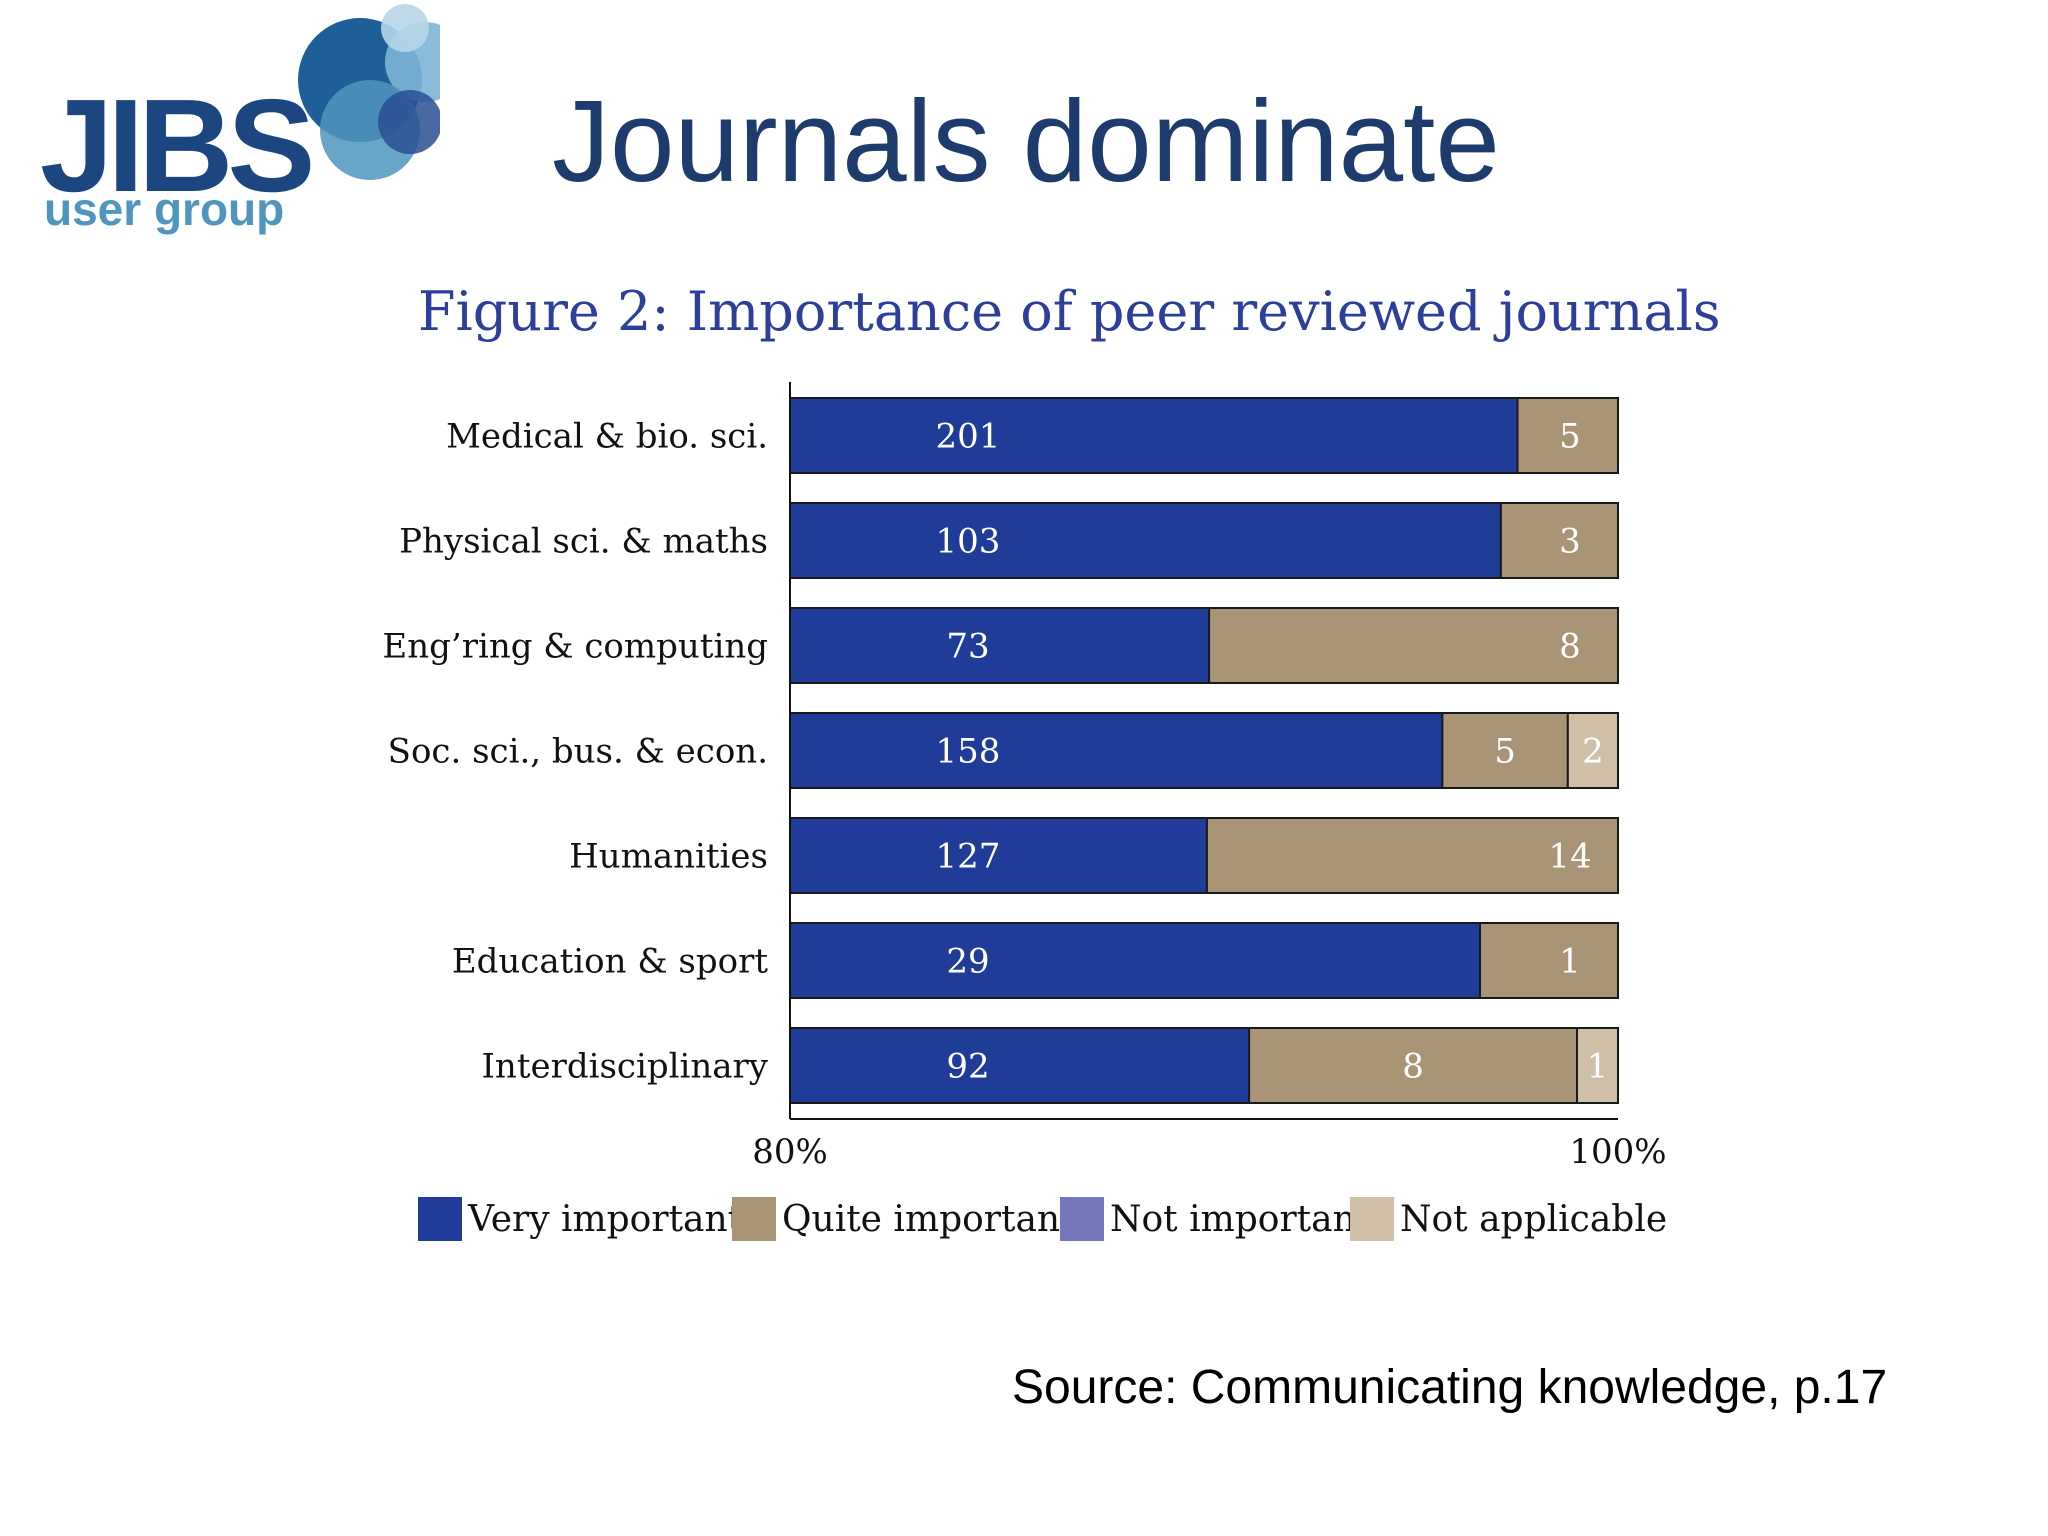 The image size is (2048, 1536). Describe the element at coordinates (968, 857) in the screenshot. I see `data-label: 127` at that location.